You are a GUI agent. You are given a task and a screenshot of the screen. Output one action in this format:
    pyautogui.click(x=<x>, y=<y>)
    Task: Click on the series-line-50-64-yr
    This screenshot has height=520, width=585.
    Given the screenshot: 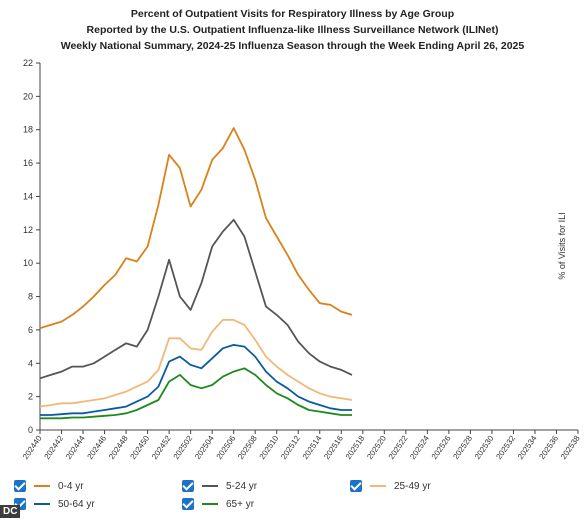 What is the action you would take?
    pyautogui.click(x=196, y=379)
    